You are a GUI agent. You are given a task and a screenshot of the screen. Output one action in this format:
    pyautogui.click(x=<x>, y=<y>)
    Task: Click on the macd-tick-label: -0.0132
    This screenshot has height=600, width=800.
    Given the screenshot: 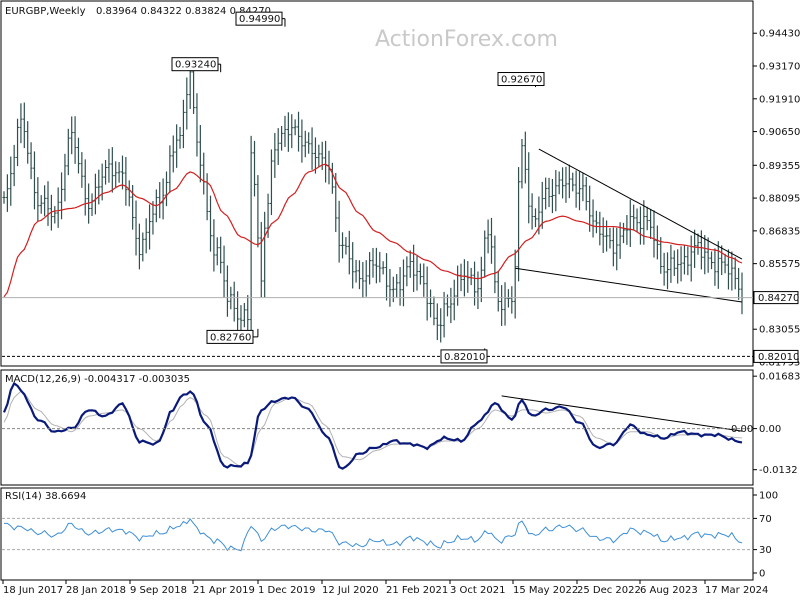 What is the action you would take?
    pyautogui.click(x=778, y=470)
    